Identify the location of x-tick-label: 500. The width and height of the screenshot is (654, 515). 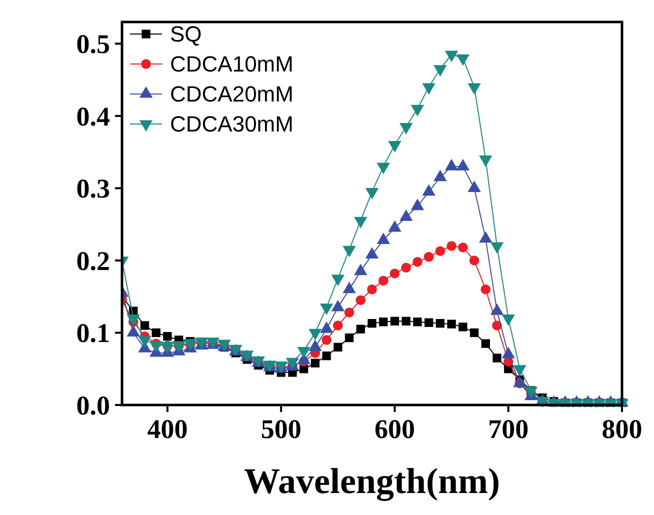
(281, 429).